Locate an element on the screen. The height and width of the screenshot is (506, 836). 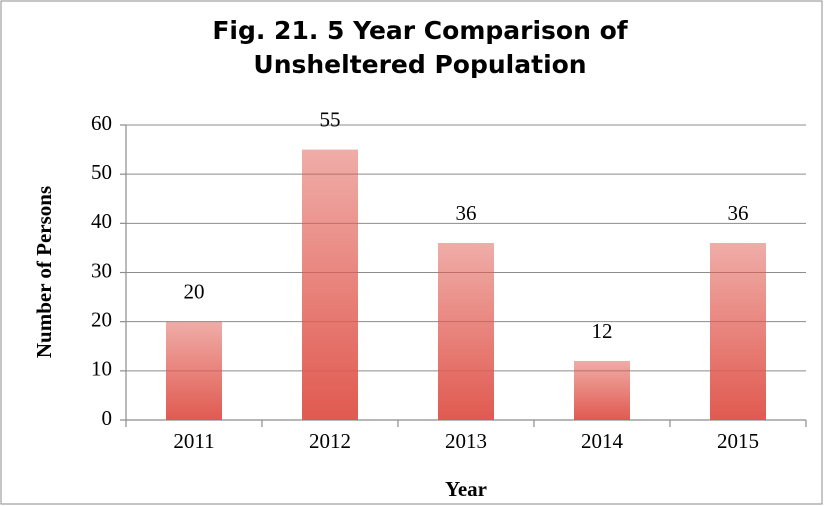
data-label: 12 is located at coordinates (602, 331).